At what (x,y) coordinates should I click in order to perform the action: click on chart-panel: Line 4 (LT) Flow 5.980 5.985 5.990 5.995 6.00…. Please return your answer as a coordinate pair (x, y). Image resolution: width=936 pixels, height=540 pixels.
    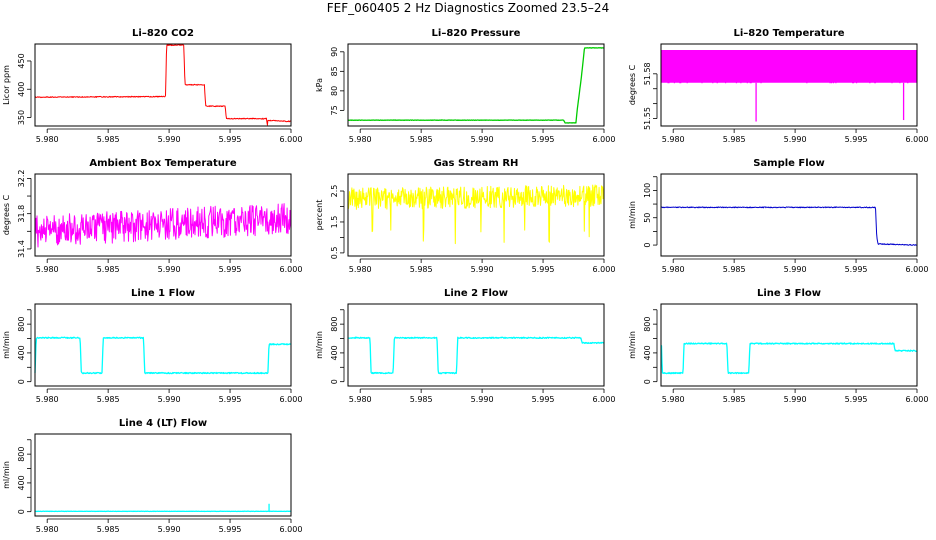
    Looking at the image, I should click on (152, 476).